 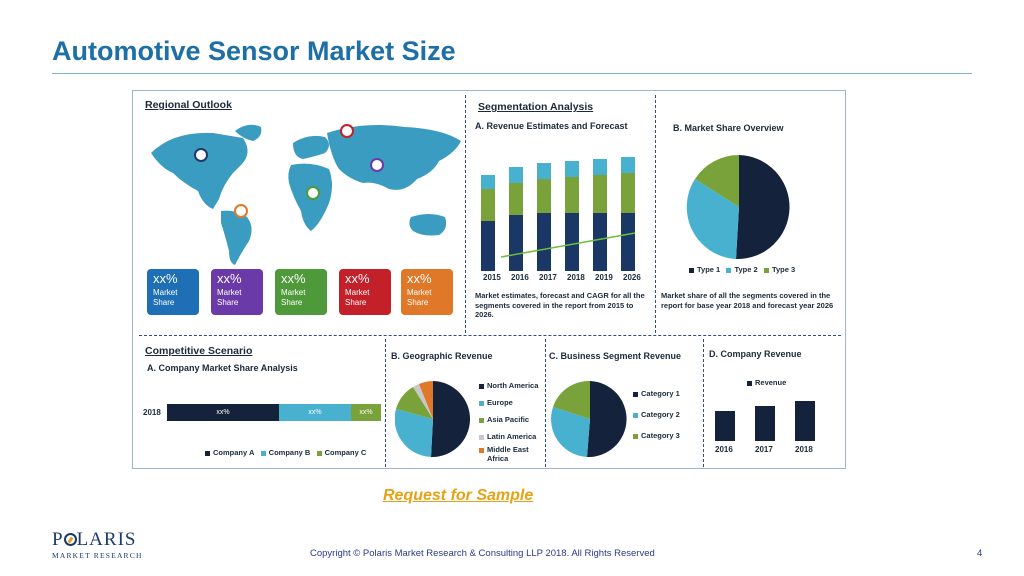 I want to click on business-pie, so click(x=589, y=419).